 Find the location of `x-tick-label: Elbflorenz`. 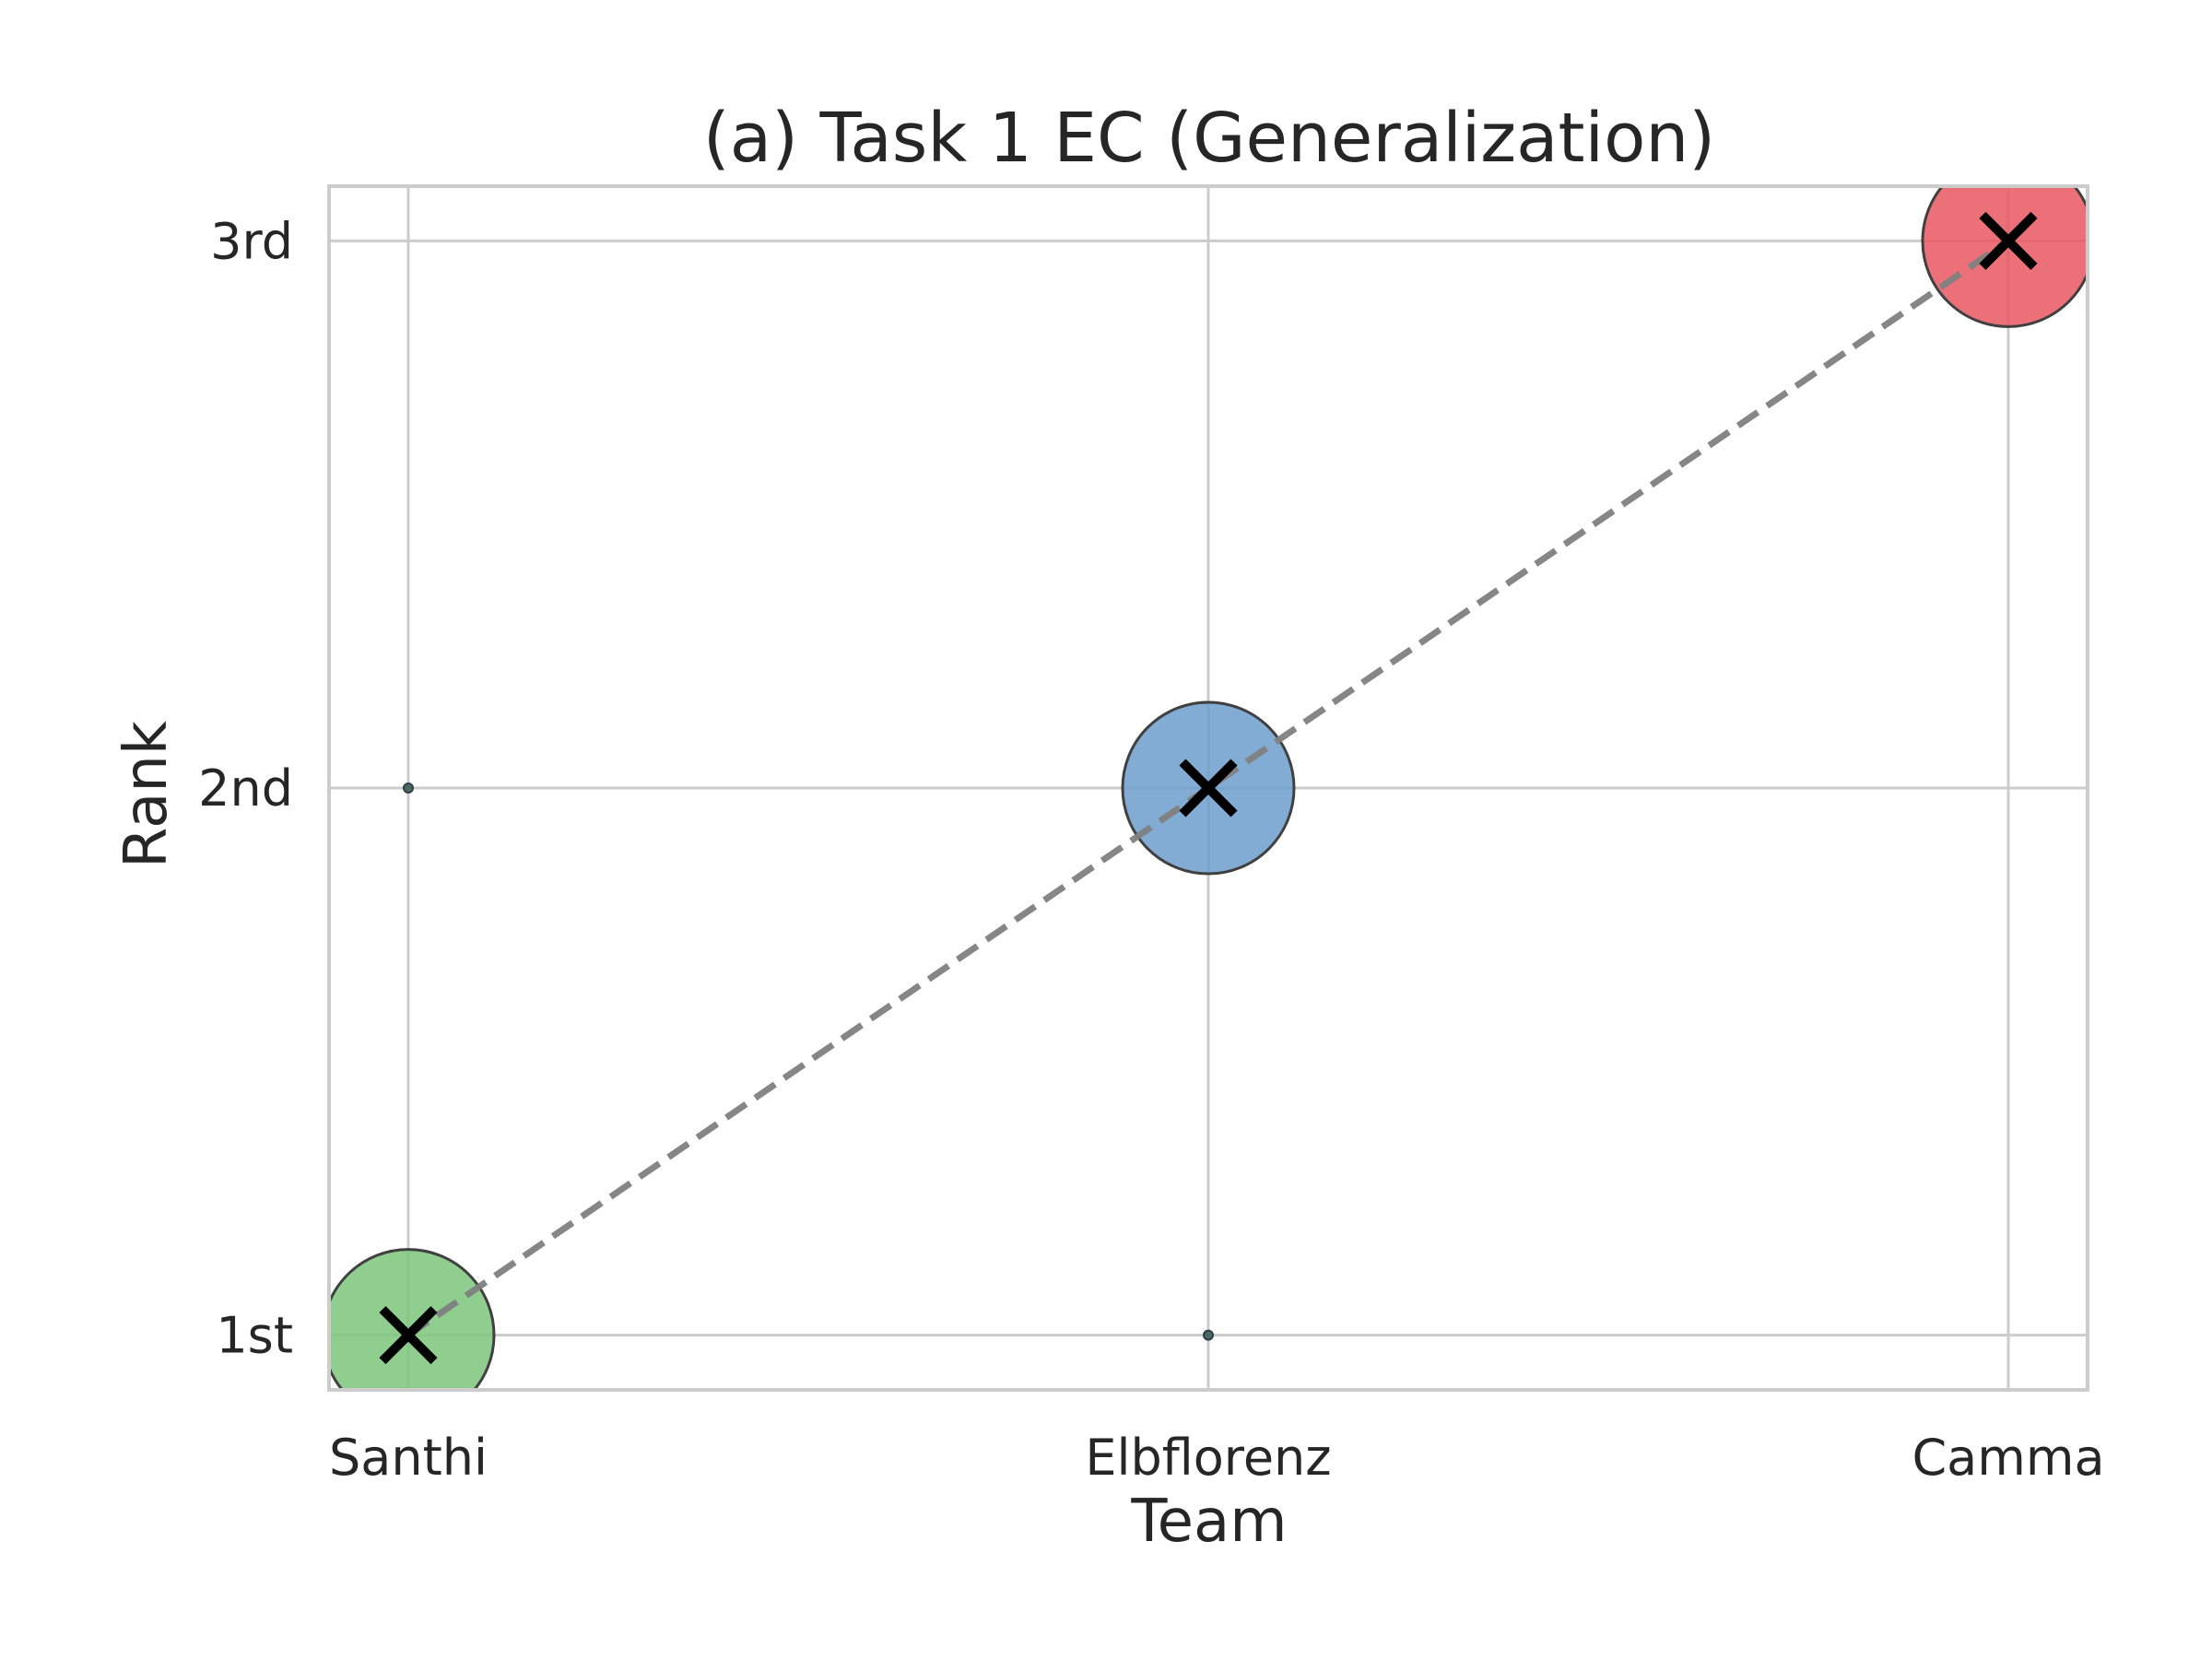

x-tick-label: Elbflorenz is located at coordinates (1208, 1458).